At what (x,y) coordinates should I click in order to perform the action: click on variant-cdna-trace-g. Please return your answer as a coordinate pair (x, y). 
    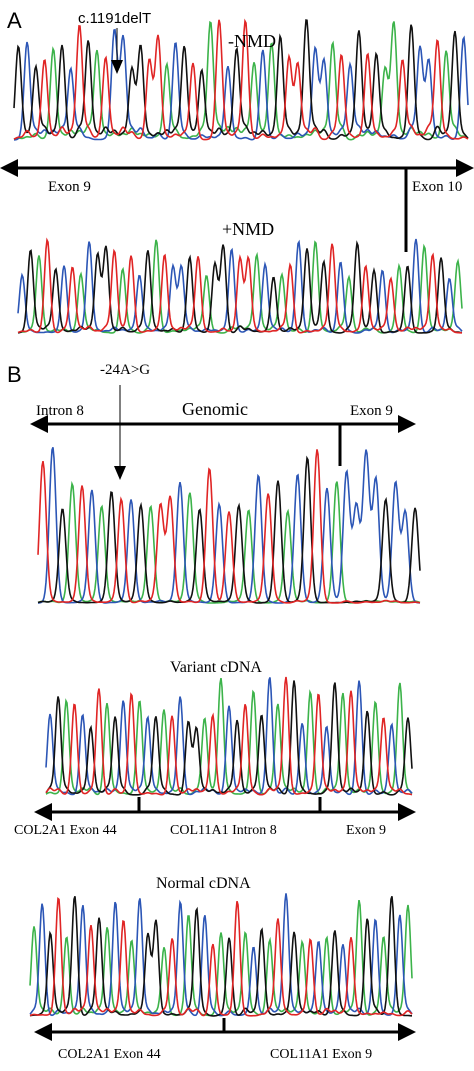
    Looking at the image, I should click on (229, 738).